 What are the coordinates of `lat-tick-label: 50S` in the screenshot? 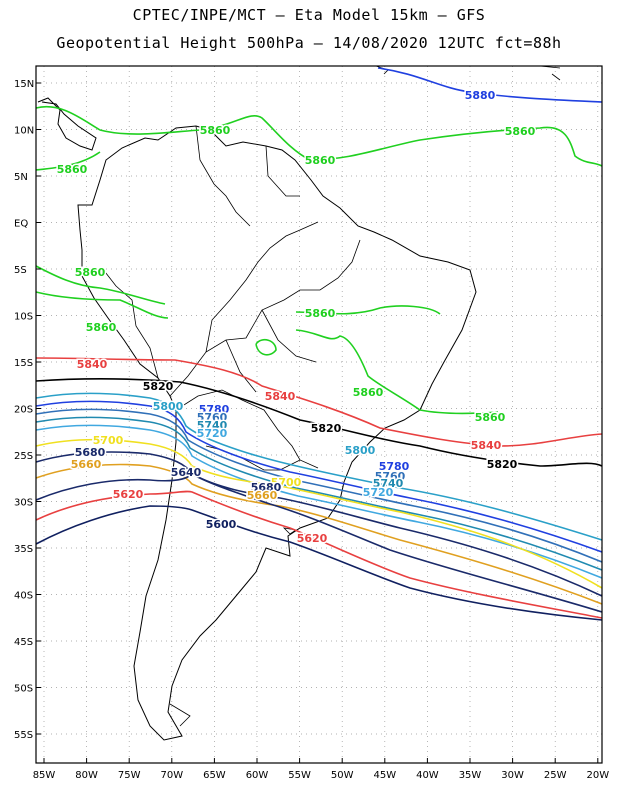 It's located at (23, 689).